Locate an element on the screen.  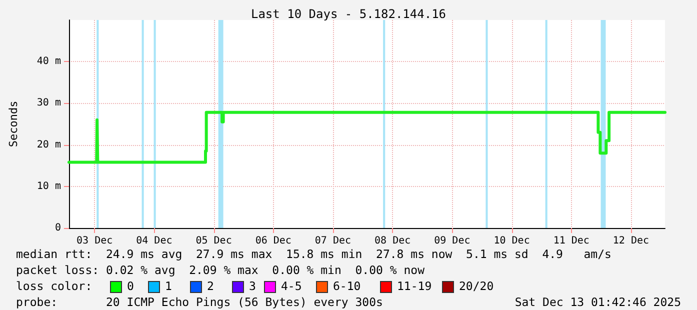
x-tick-label: 11 Dec is located at coordinates (571, 241).